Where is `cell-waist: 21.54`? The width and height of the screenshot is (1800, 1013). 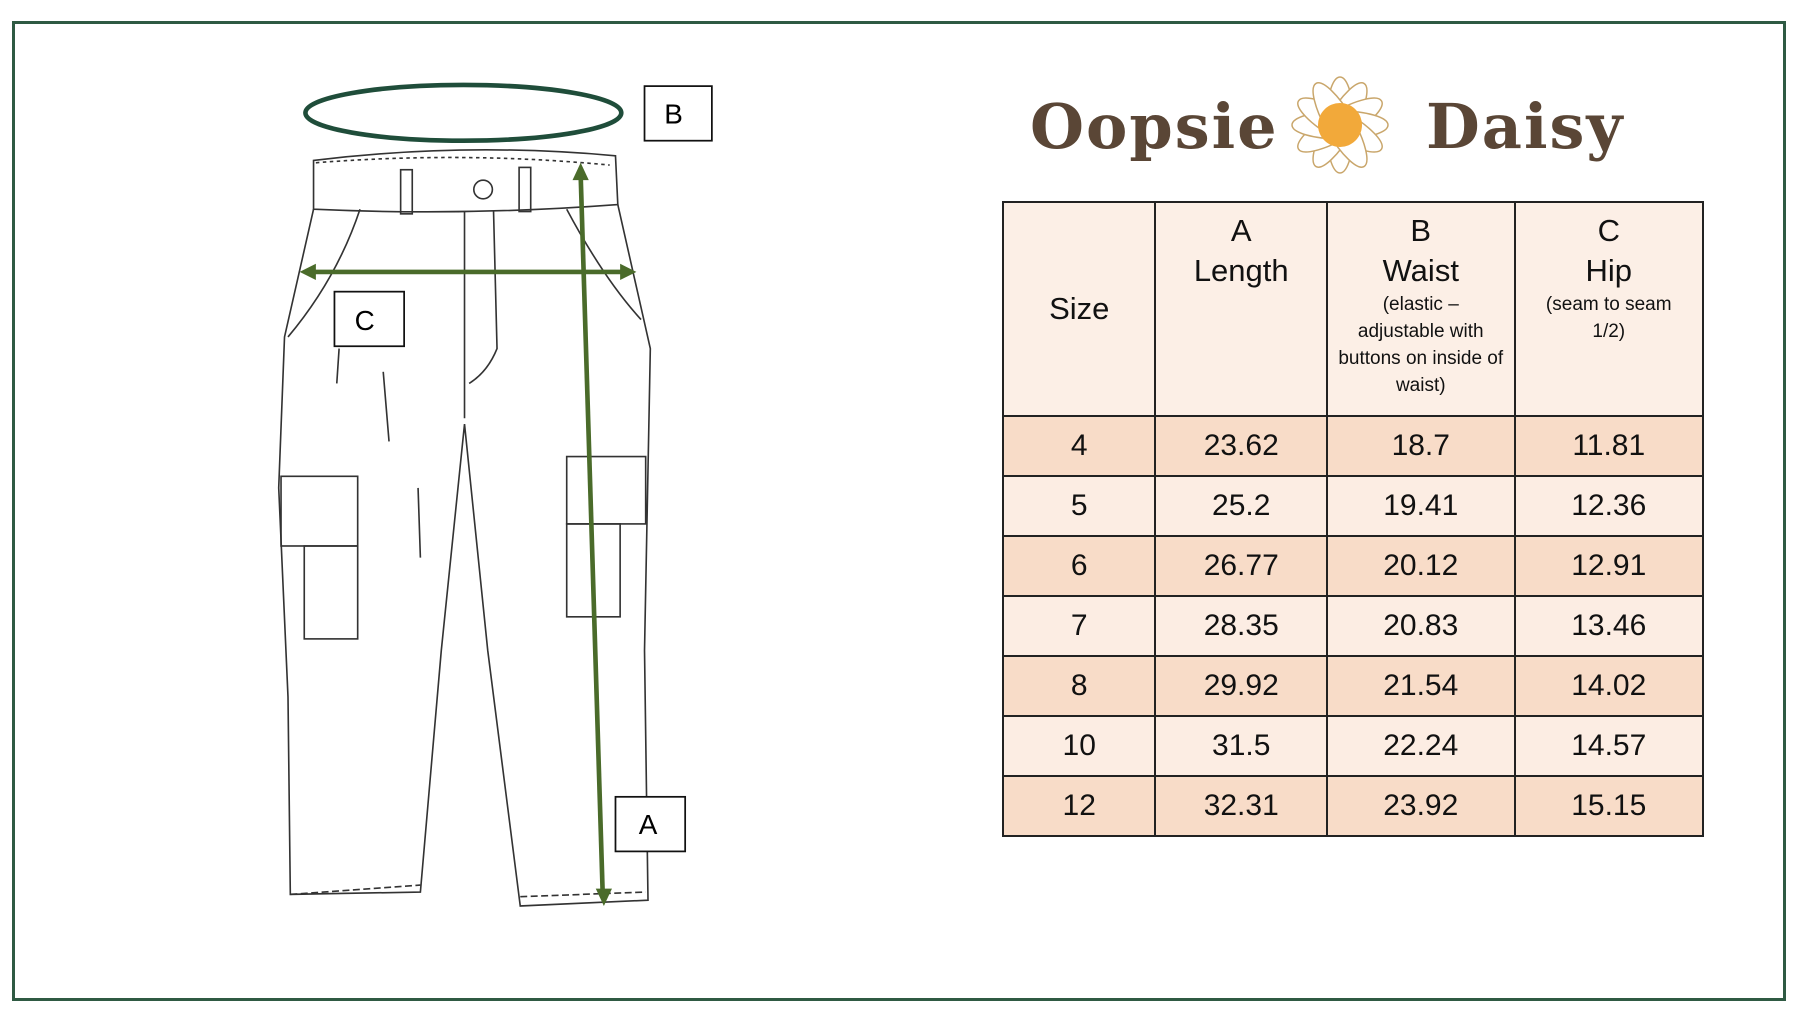 cell-waist: 21.54 is located at coordinates (1421, 686).